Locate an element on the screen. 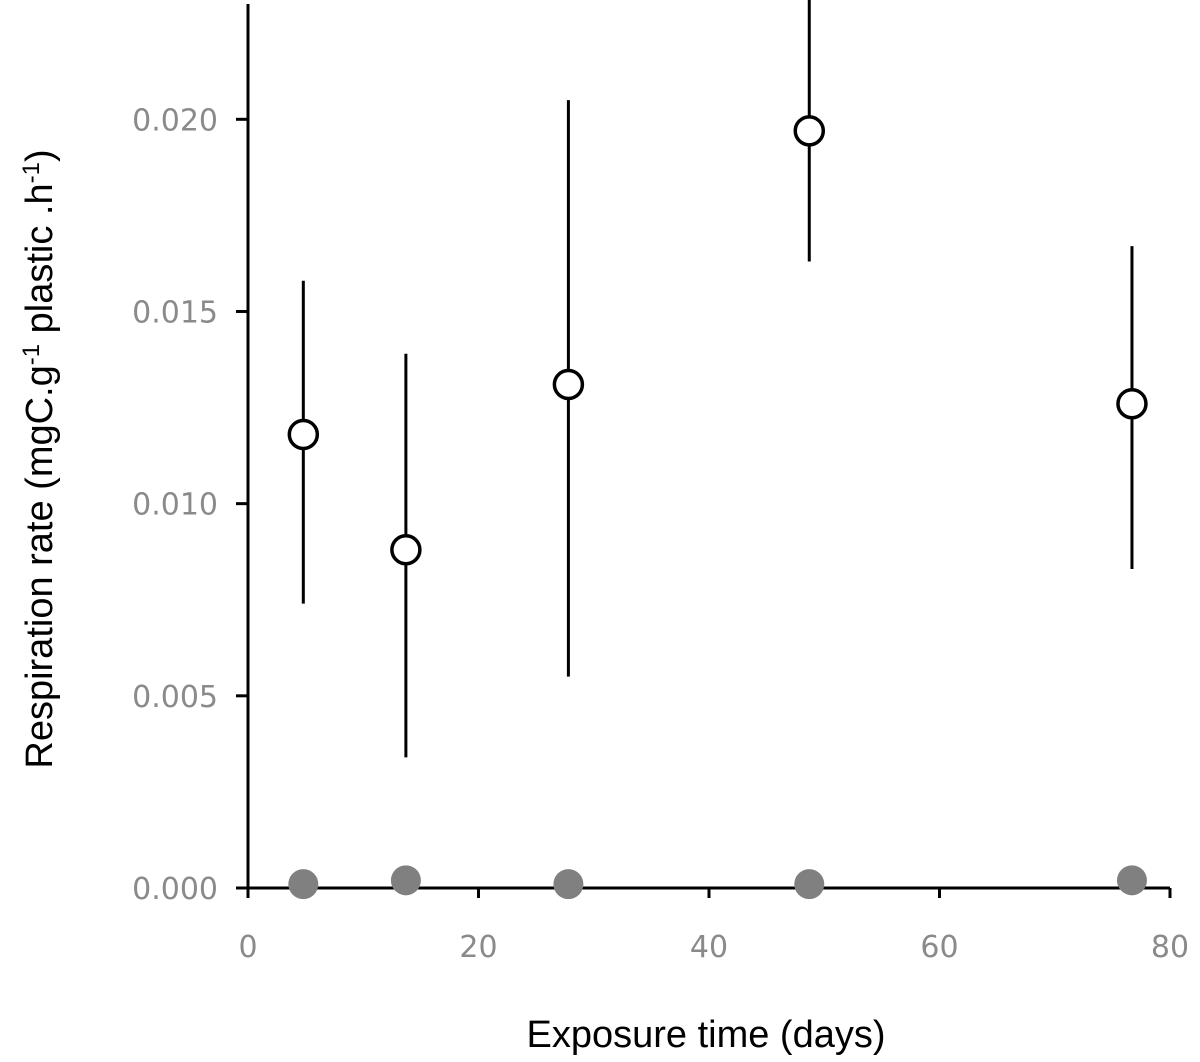 This screenshot has width=1200, height=1062. x-ticks: 0 20 40 60 80 is located at coordinates (713, 926).